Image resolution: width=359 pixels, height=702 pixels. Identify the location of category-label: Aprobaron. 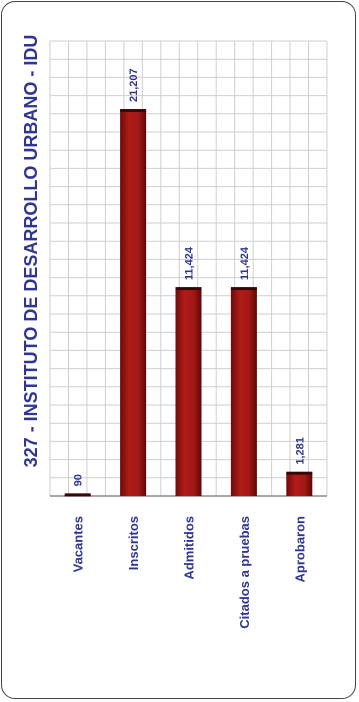
(299, 549).